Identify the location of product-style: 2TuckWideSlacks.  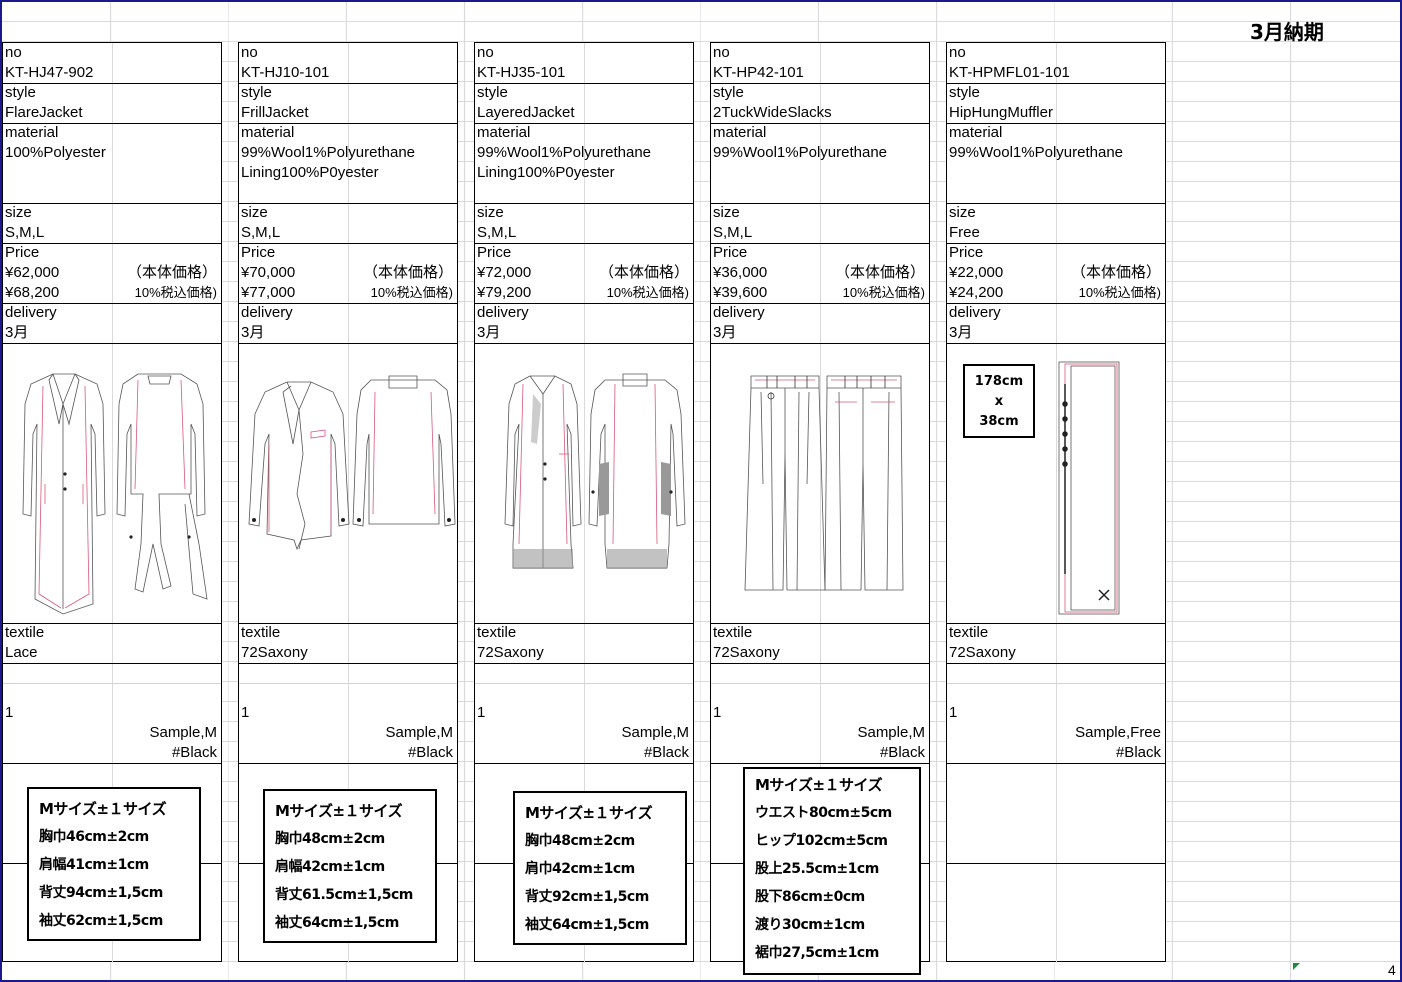
(772, 112).